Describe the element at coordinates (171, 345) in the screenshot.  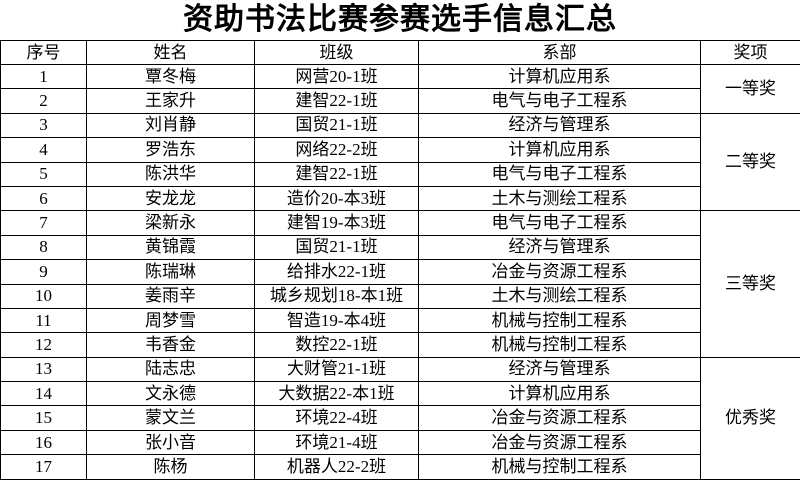
I see `cell-name: 韦香金` at that location.